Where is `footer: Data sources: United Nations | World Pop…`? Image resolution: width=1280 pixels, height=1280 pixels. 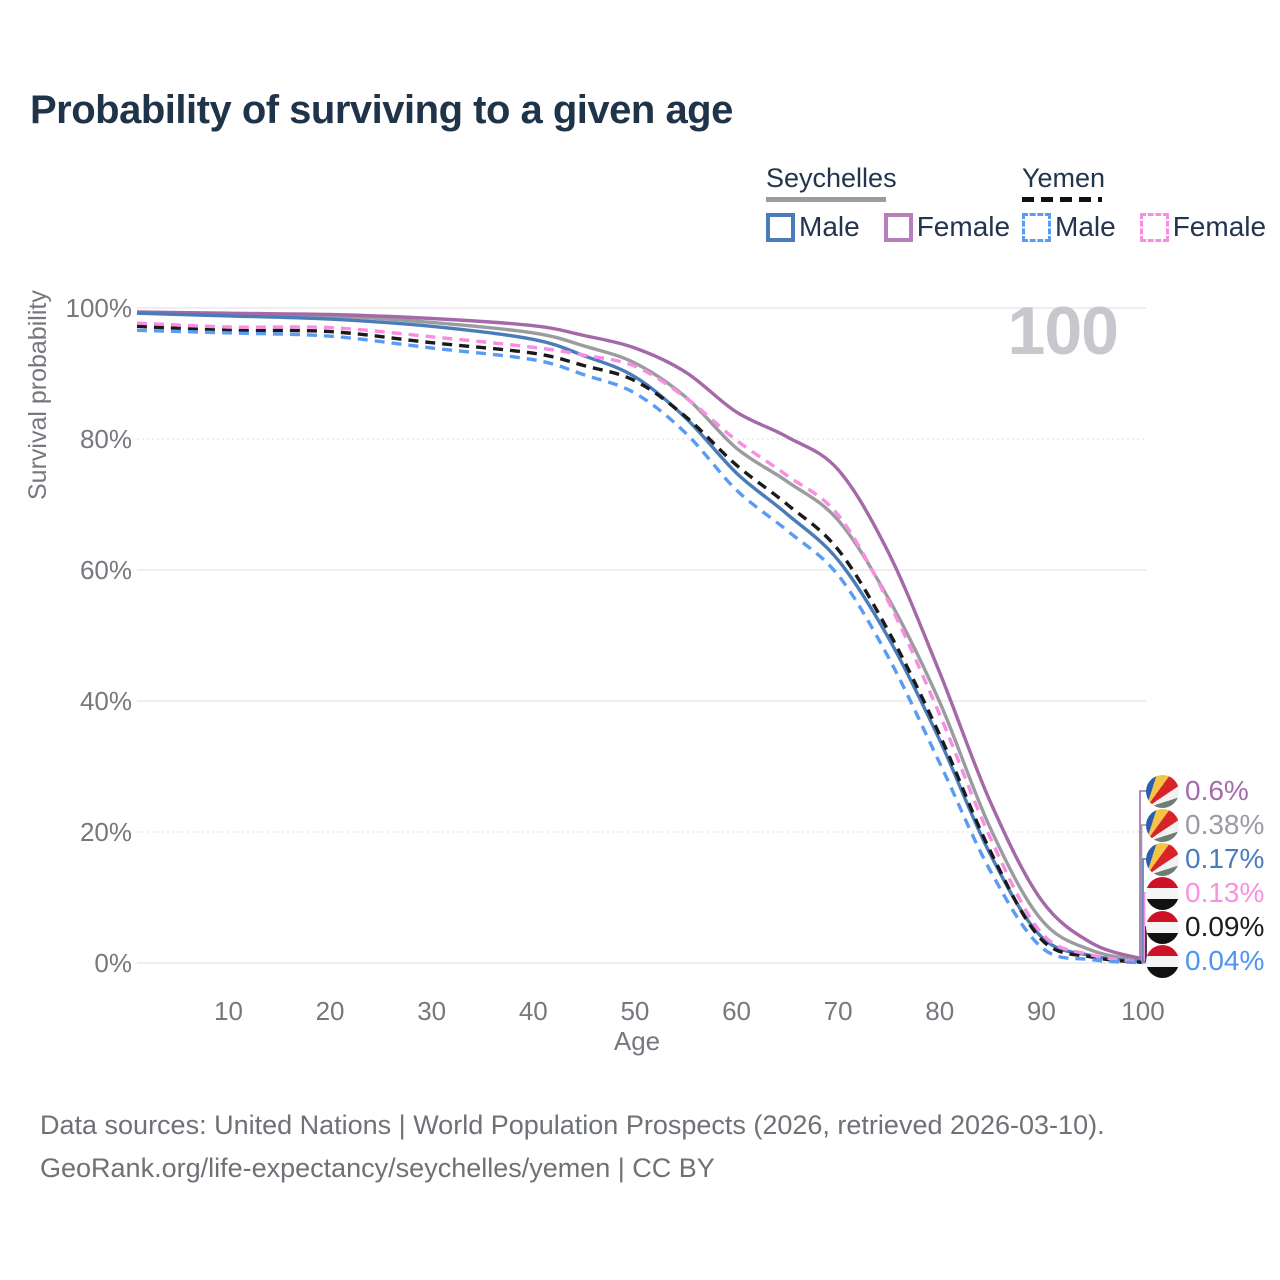
footer: Data sources: United Nations | World Pop… is located at coordinates (572, 1147).